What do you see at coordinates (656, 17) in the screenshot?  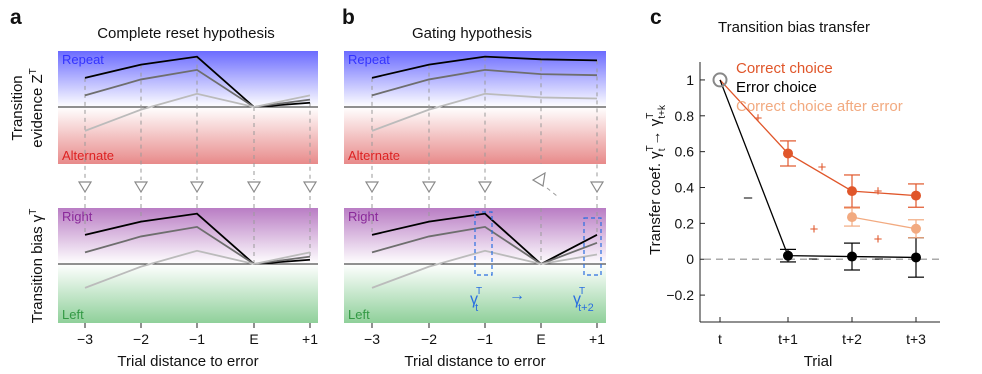 I see `panel-c-letter: c` at bounding box center [656, 17].